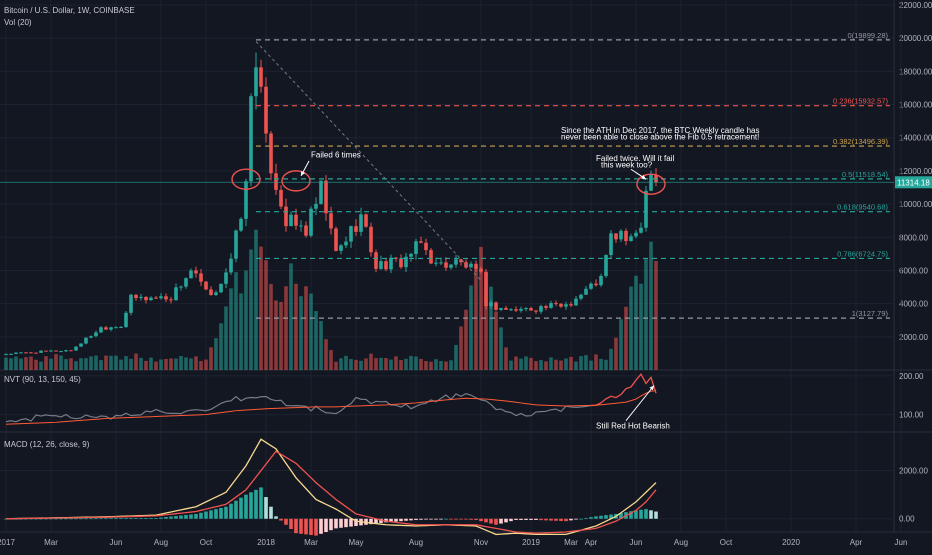 This screenshot has width=932, height=555. I want to click on price-tick-label: 20000.00, so click(915, 38).